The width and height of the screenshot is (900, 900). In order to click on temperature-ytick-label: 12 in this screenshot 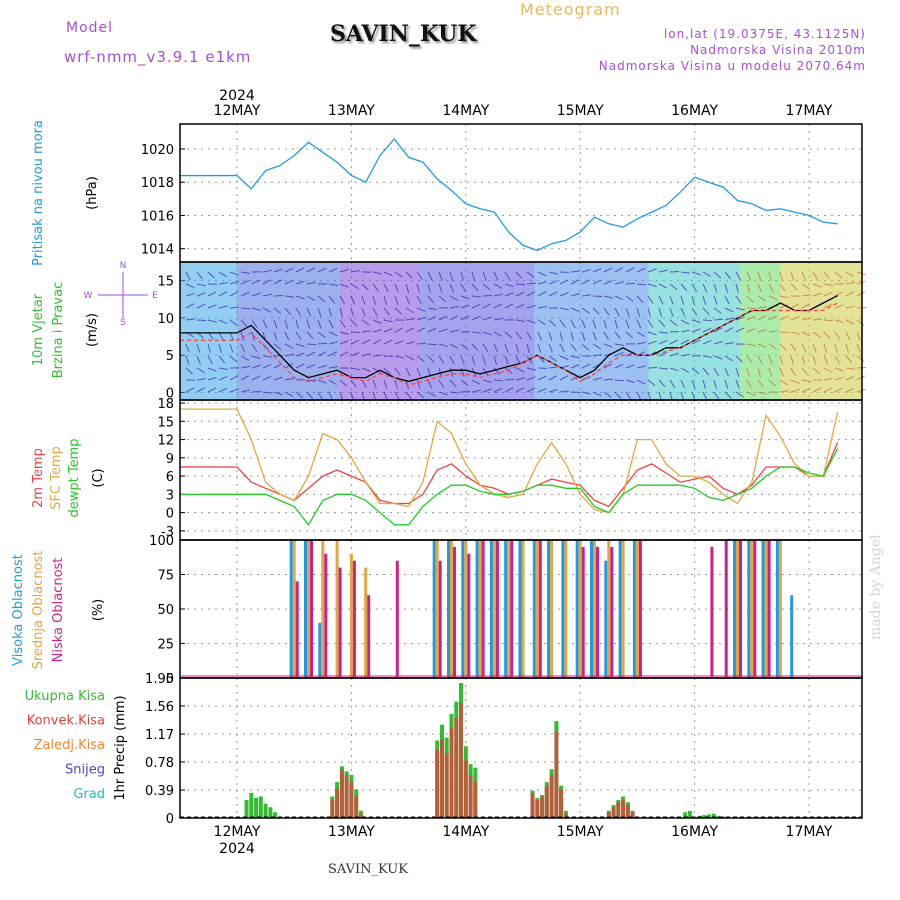, I will do `click(165, 441)`.